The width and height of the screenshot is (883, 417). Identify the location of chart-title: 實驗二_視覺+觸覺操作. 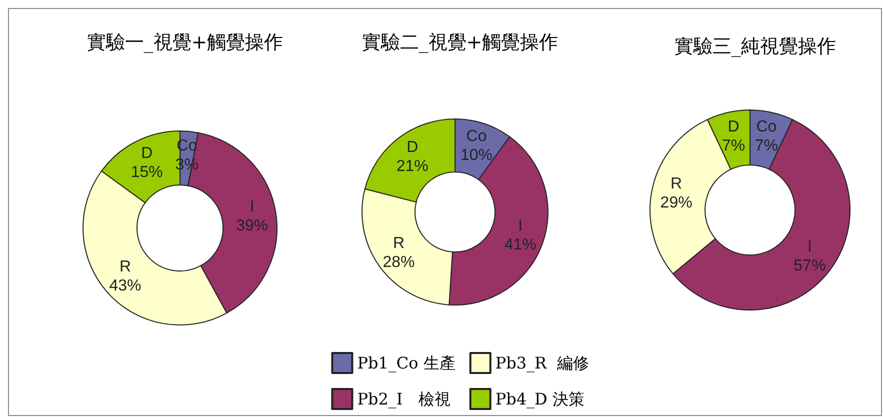
(460, 43).